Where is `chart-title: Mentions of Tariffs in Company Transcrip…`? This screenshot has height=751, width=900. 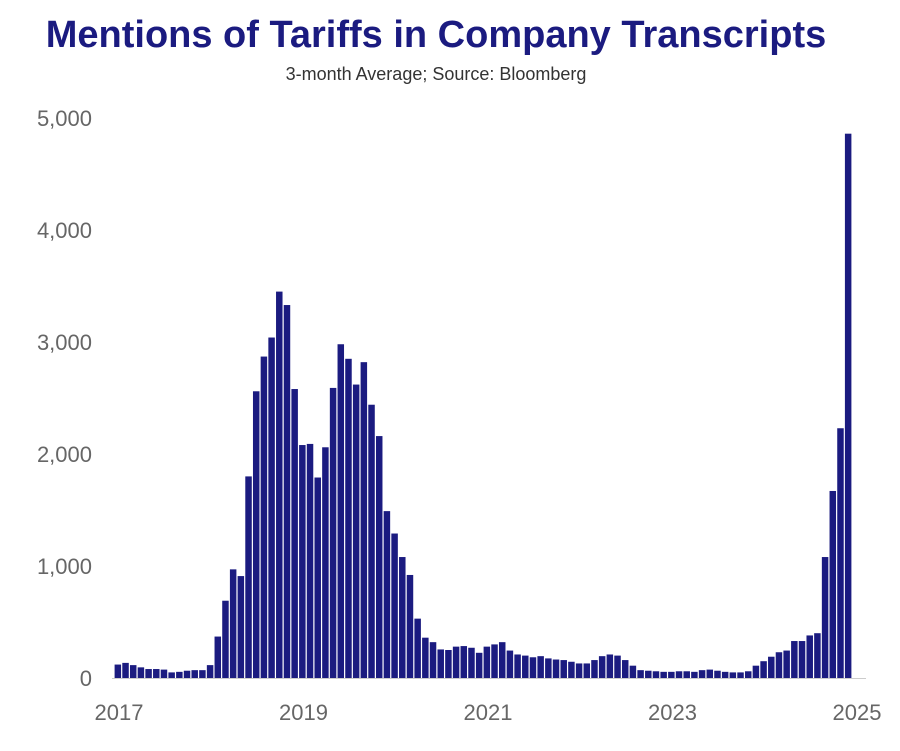 chart-title: Mentions of Tariffs in Company Transcrip… is located at coordinates (436, 35).